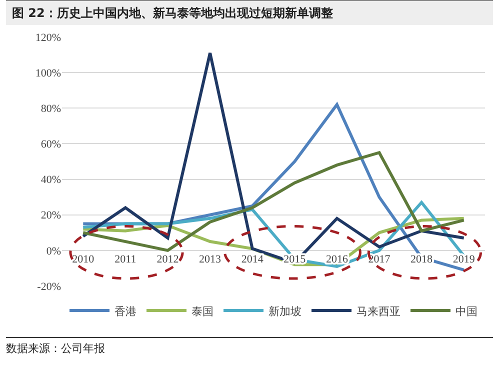  What do you see at coordinates (125, 311) in the screenshot?
I see `legend-label: 香港` at bounding box center [125, 311].